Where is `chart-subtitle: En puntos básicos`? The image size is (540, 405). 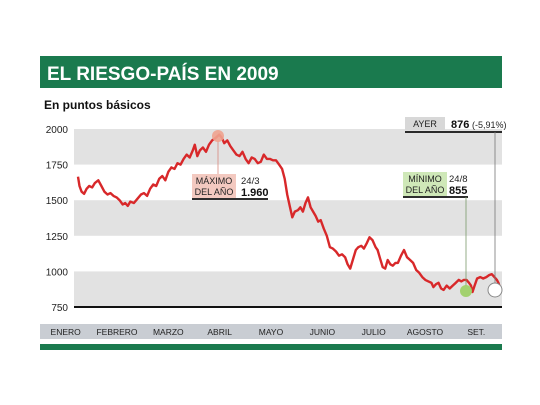
chart-subtitle: En puntos básicos is located at coordinates (97, 105).